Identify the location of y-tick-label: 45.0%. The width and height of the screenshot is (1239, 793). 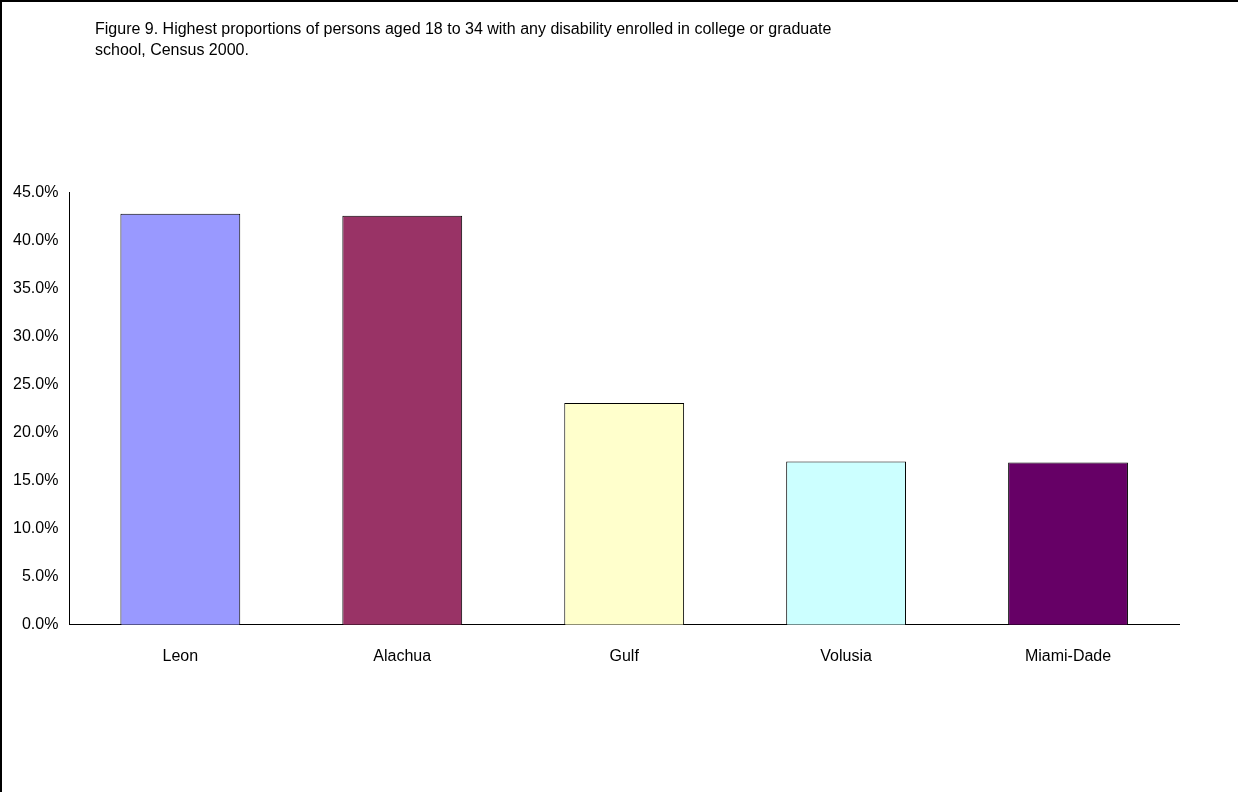
(35, 192).